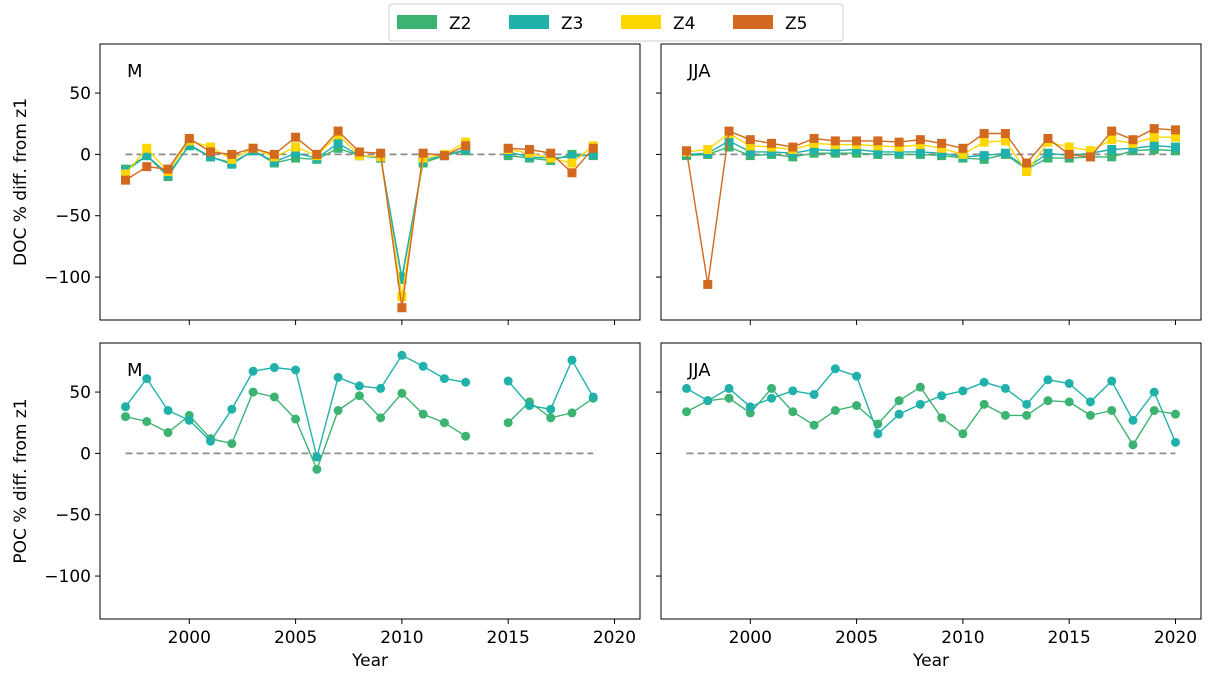  I want to click on series-line-z3, so click(359, 211).